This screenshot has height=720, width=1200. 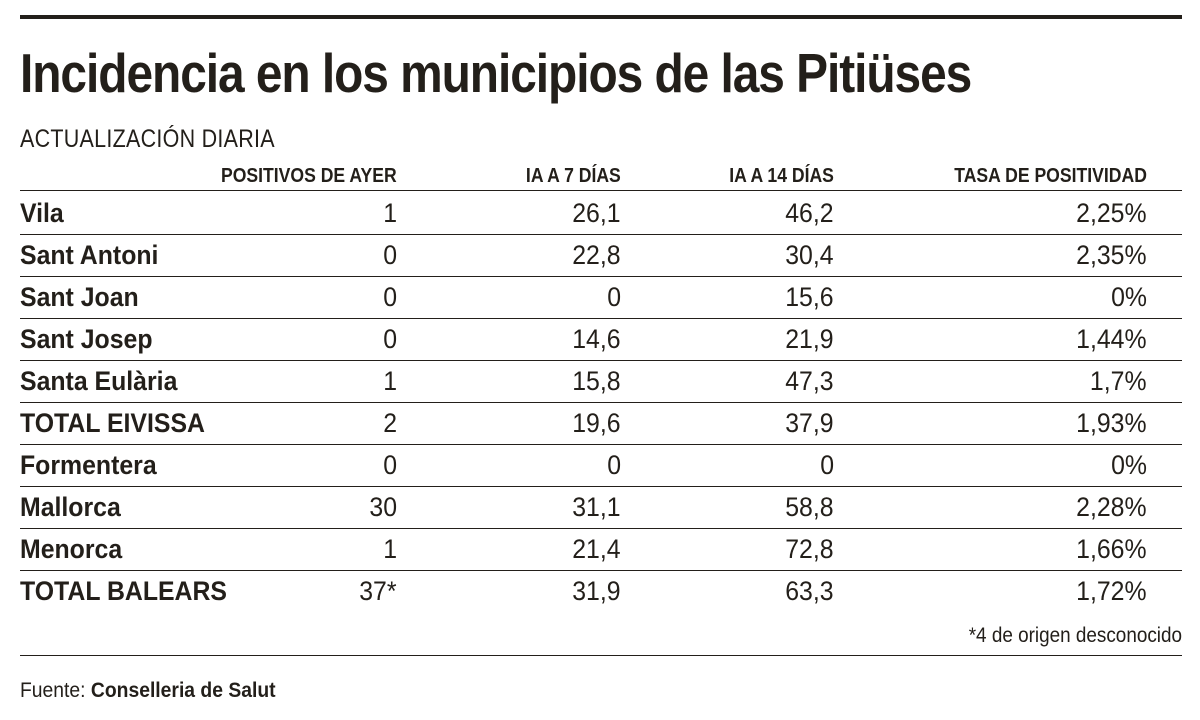 What do you see at coordinates (601, 17) in the screenshot?
I see `top-rule` at bounding box center [601, 17].